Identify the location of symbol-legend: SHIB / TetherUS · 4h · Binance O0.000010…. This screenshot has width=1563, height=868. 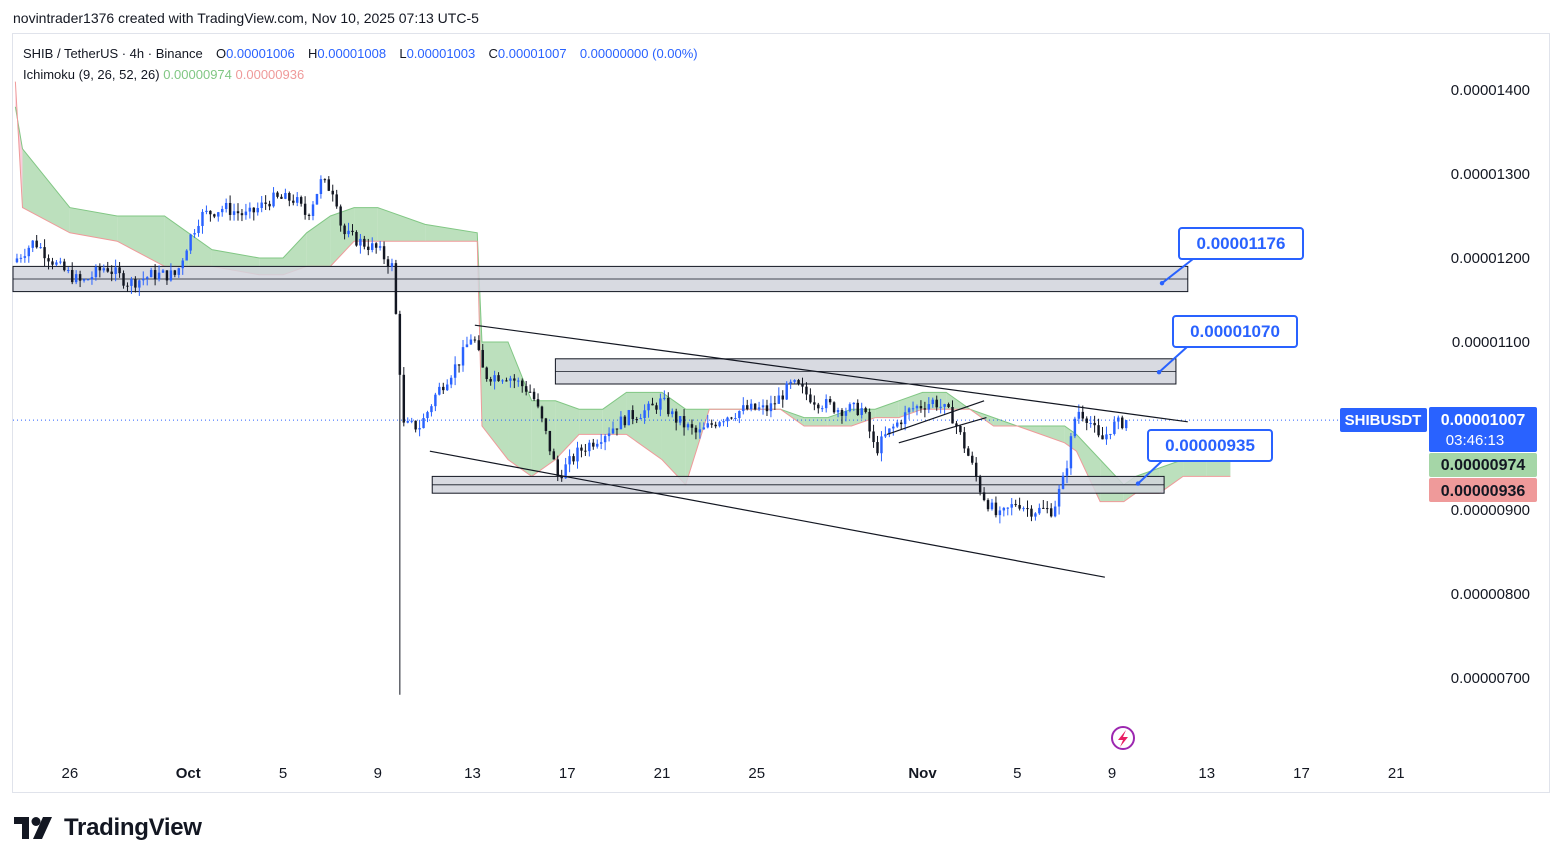
(360, 53).